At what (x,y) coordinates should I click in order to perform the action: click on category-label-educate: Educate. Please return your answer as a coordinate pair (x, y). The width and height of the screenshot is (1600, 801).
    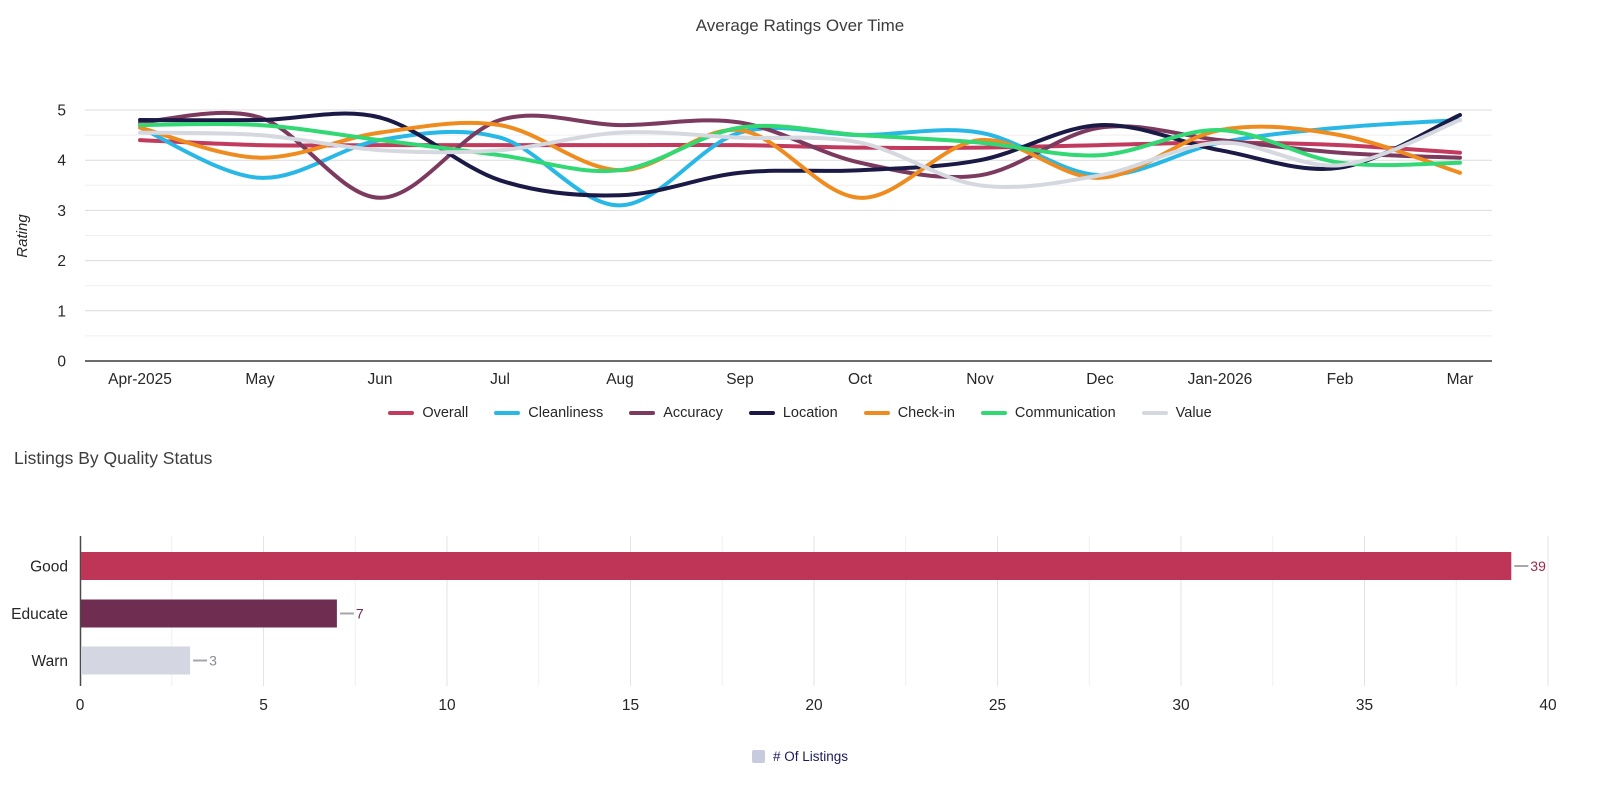
    Looking at the image, I should click on (39, 614).